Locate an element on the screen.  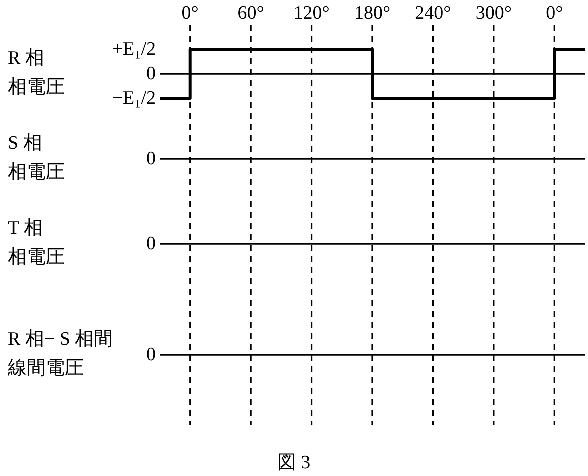
text: T 相相電圧 is located at coordinates (36, 243).